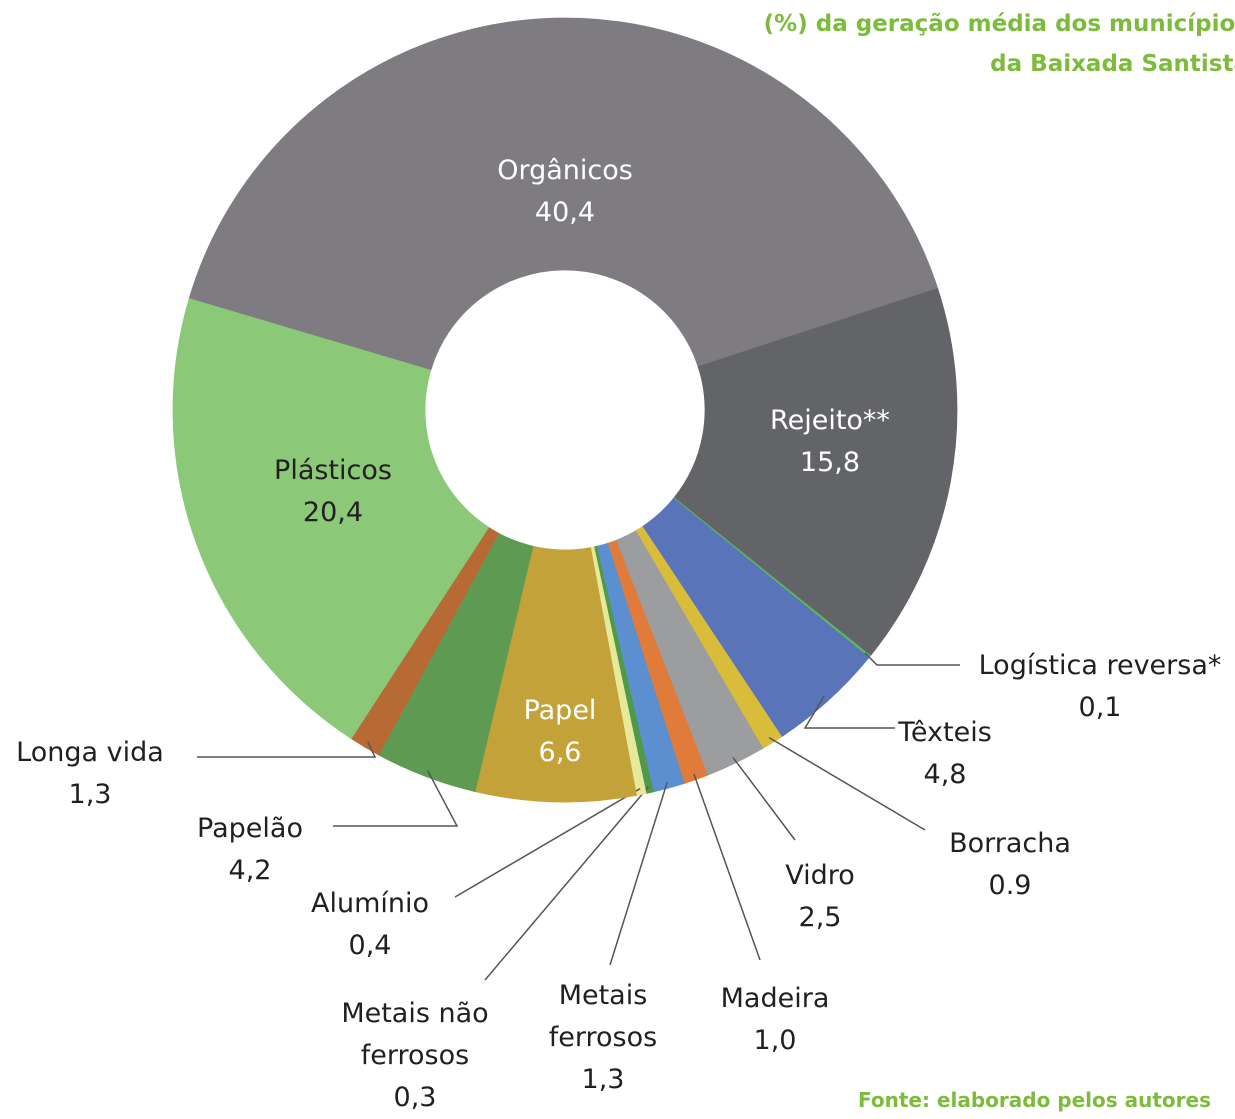  I want to click on slice-name: Metais ferrosos, so click(603, 1016).